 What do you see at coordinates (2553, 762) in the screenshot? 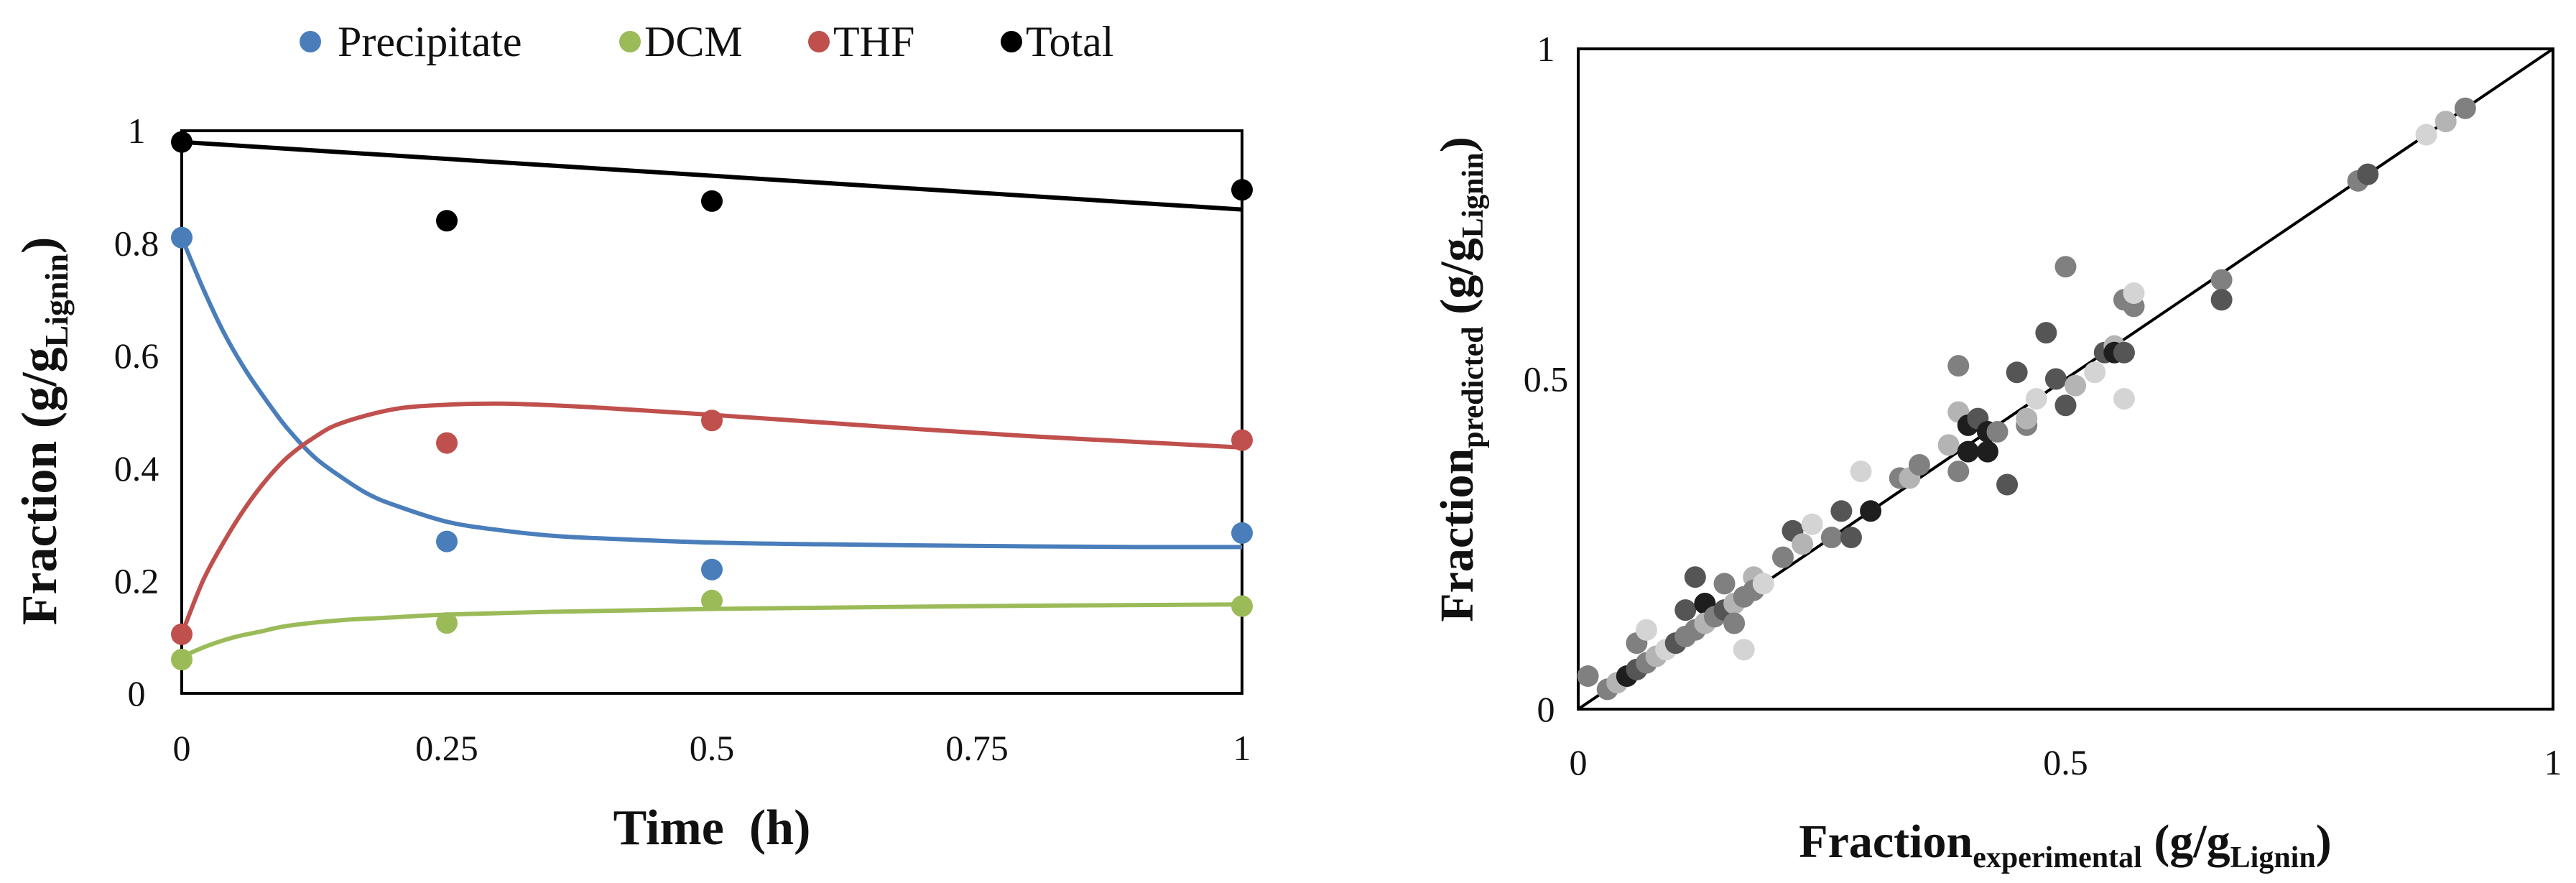
I see `right-x-tick-label: 1` at bounding box center [2553, 762].